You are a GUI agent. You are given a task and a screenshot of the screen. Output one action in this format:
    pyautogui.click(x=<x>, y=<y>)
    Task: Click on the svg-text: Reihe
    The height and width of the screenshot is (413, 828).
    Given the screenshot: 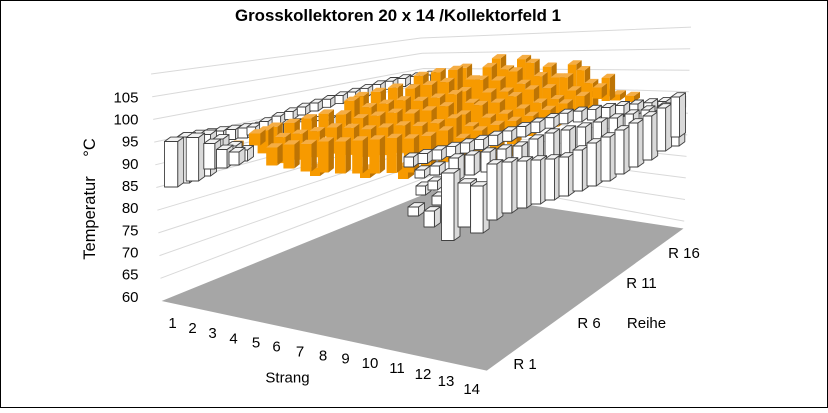 What is the action you would take?
    pyautogui.click(x=646, y=323)
    